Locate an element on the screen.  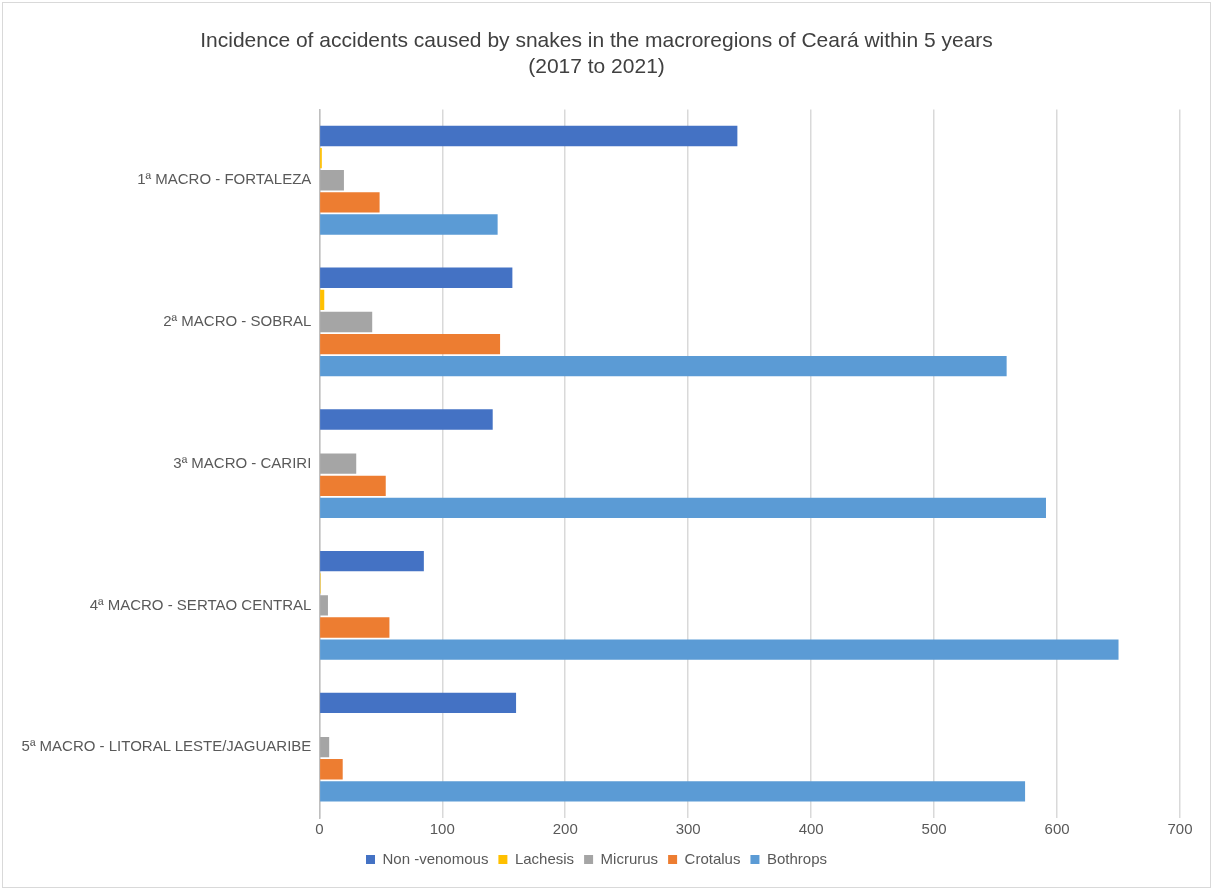
legend-label: Micrurus is located at coordinates (629, 858).